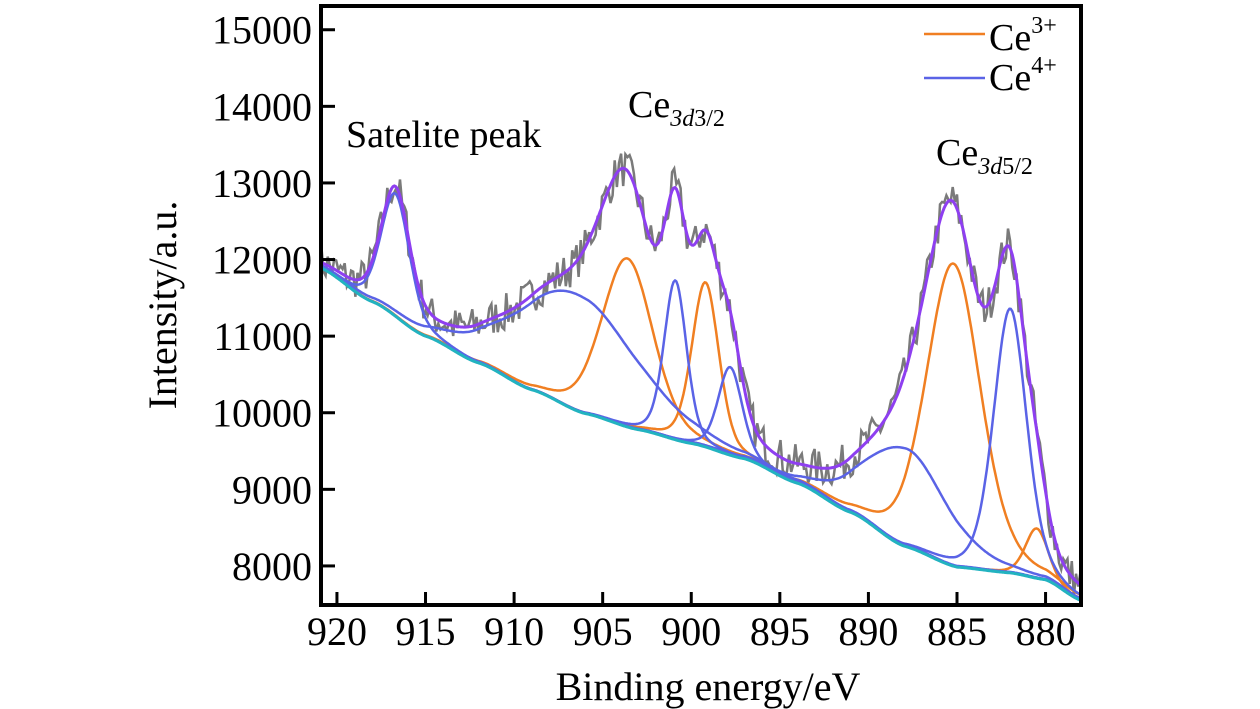  I want to click on y-tick-label: 10000, so click(262, 413).